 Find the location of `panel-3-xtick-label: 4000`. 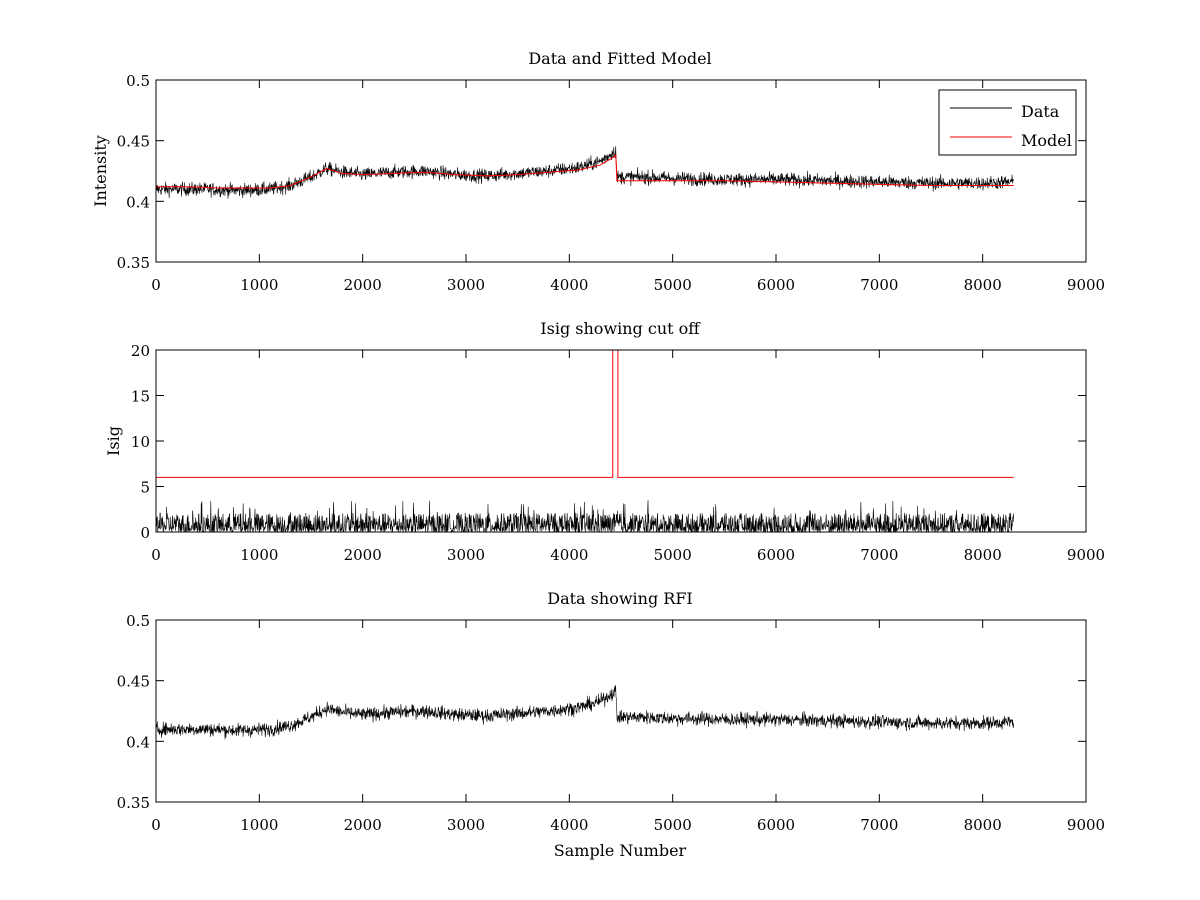

panel-3-xtick-label: 4000 is located at coordinates (569, 825).